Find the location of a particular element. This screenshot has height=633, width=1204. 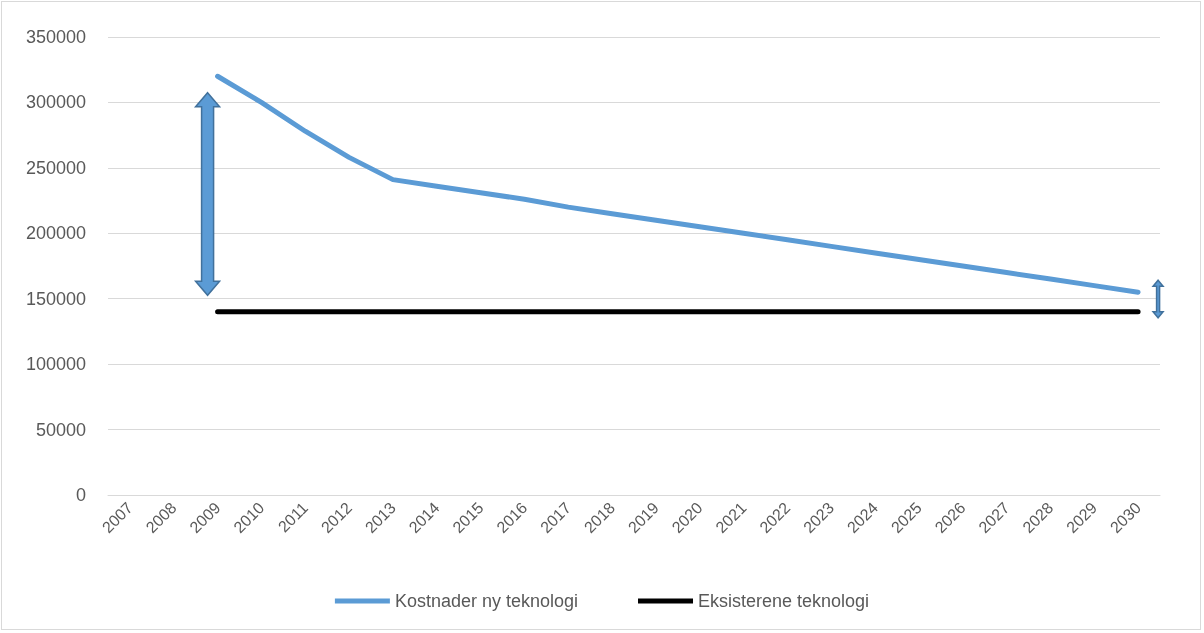

y-tick-label: 300000 is located at coordinates (55, 102).